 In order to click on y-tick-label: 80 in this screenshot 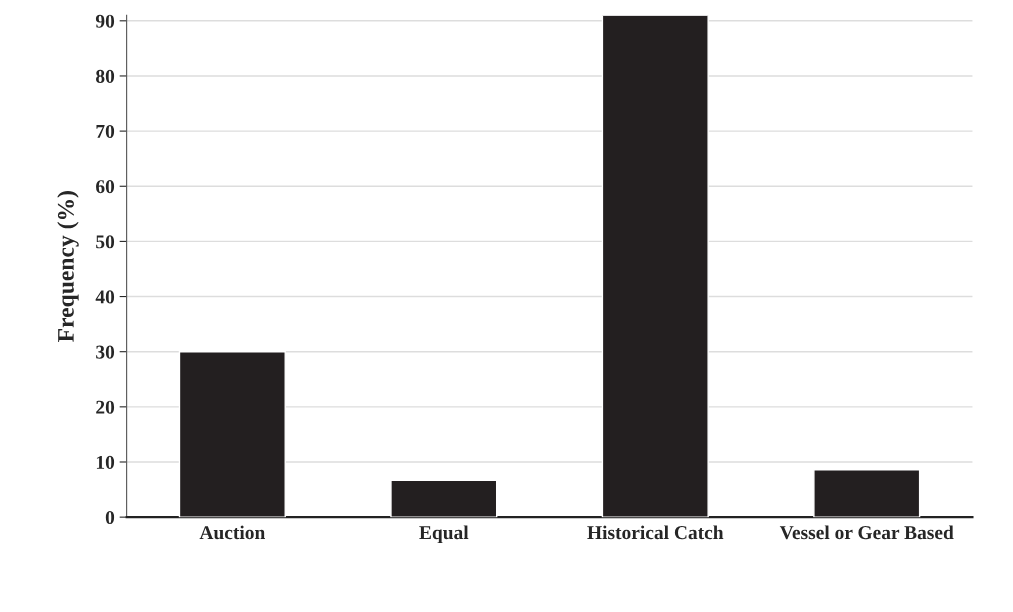, I will do `click(105, 76)`.